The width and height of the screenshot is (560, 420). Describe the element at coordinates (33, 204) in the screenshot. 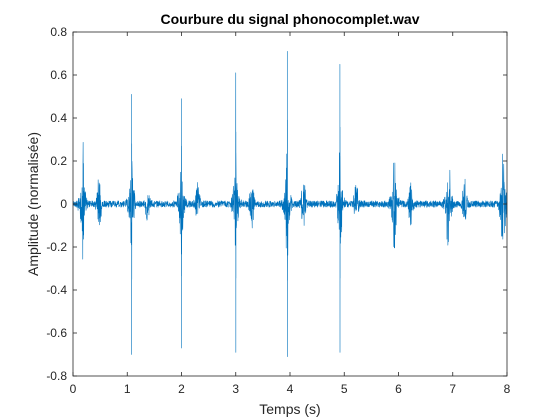

I see `y-axis-label: Amplitude (normalisée)` at that location.